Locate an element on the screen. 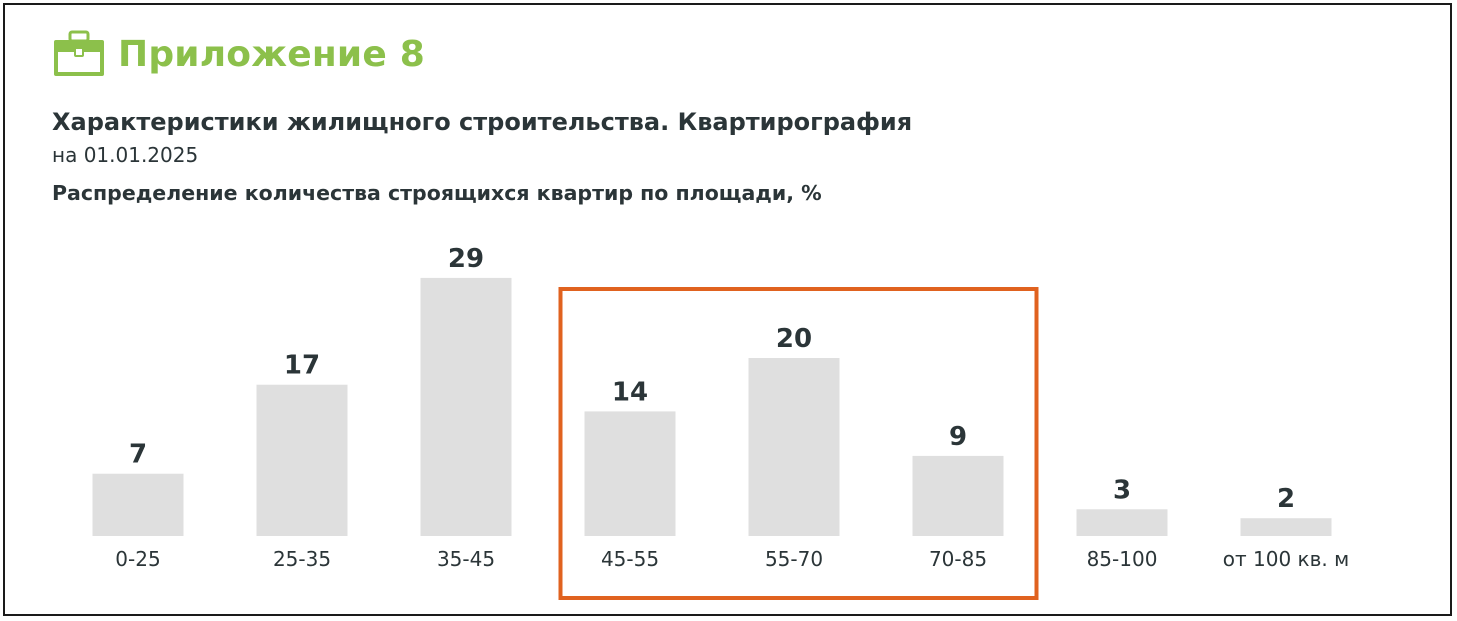 The image size is (1457, 621). bar-value-label: 3 is located at coordinates (1122, 490).